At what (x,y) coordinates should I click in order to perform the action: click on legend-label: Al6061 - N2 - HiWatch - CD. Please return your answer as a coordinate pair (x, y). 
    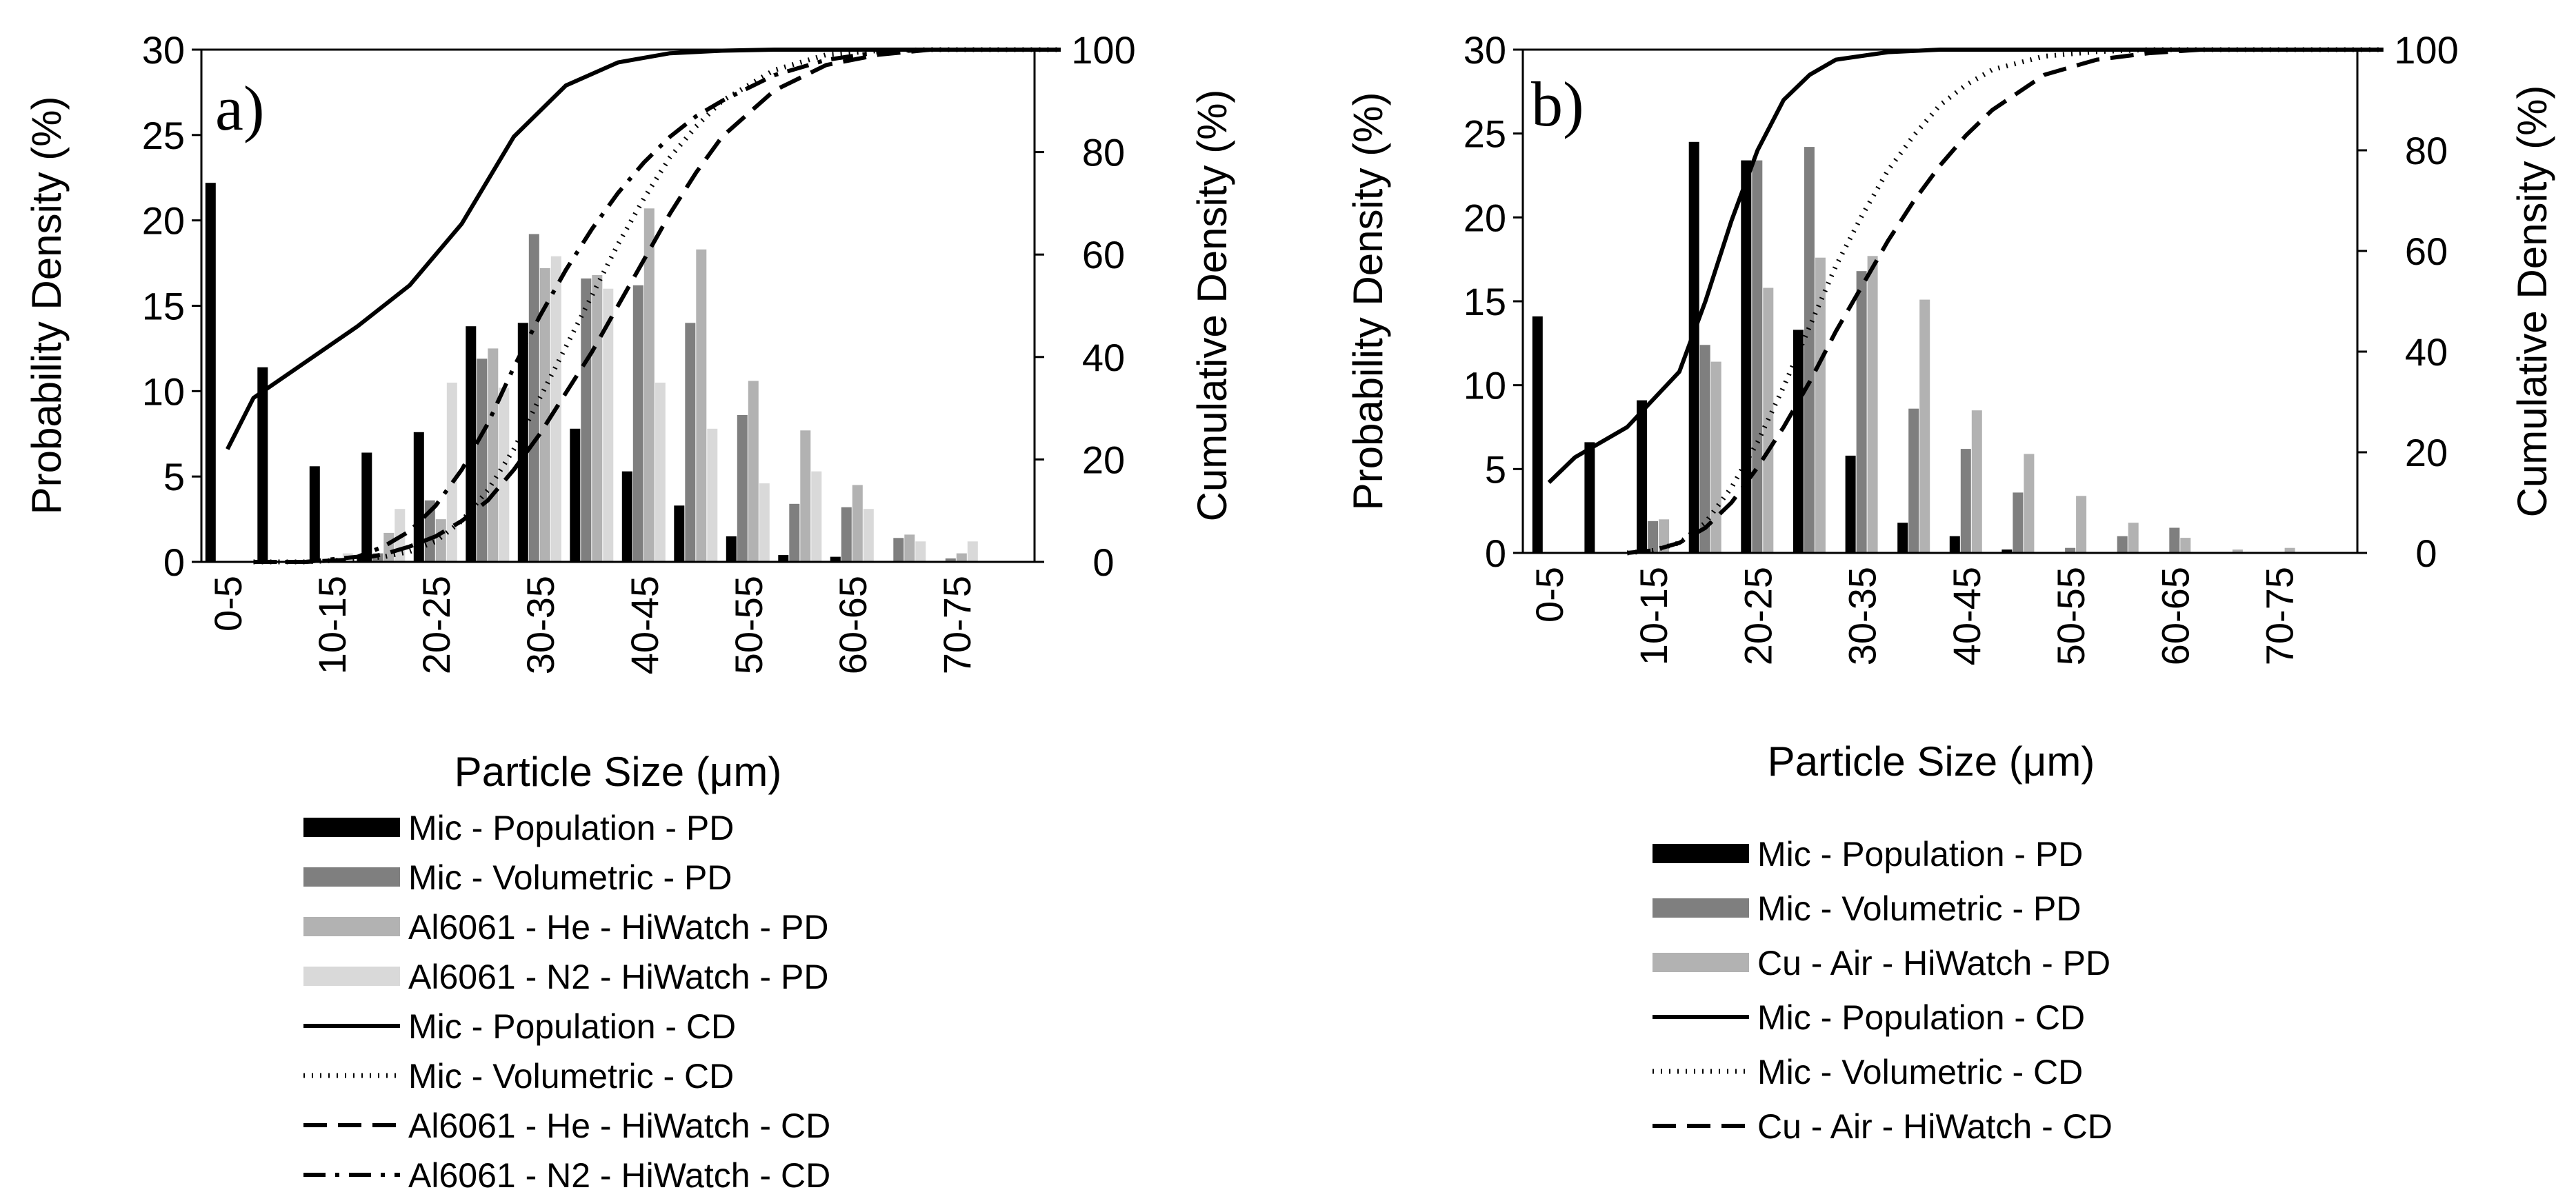
    Looking at the image, I should click on (619, 1175).